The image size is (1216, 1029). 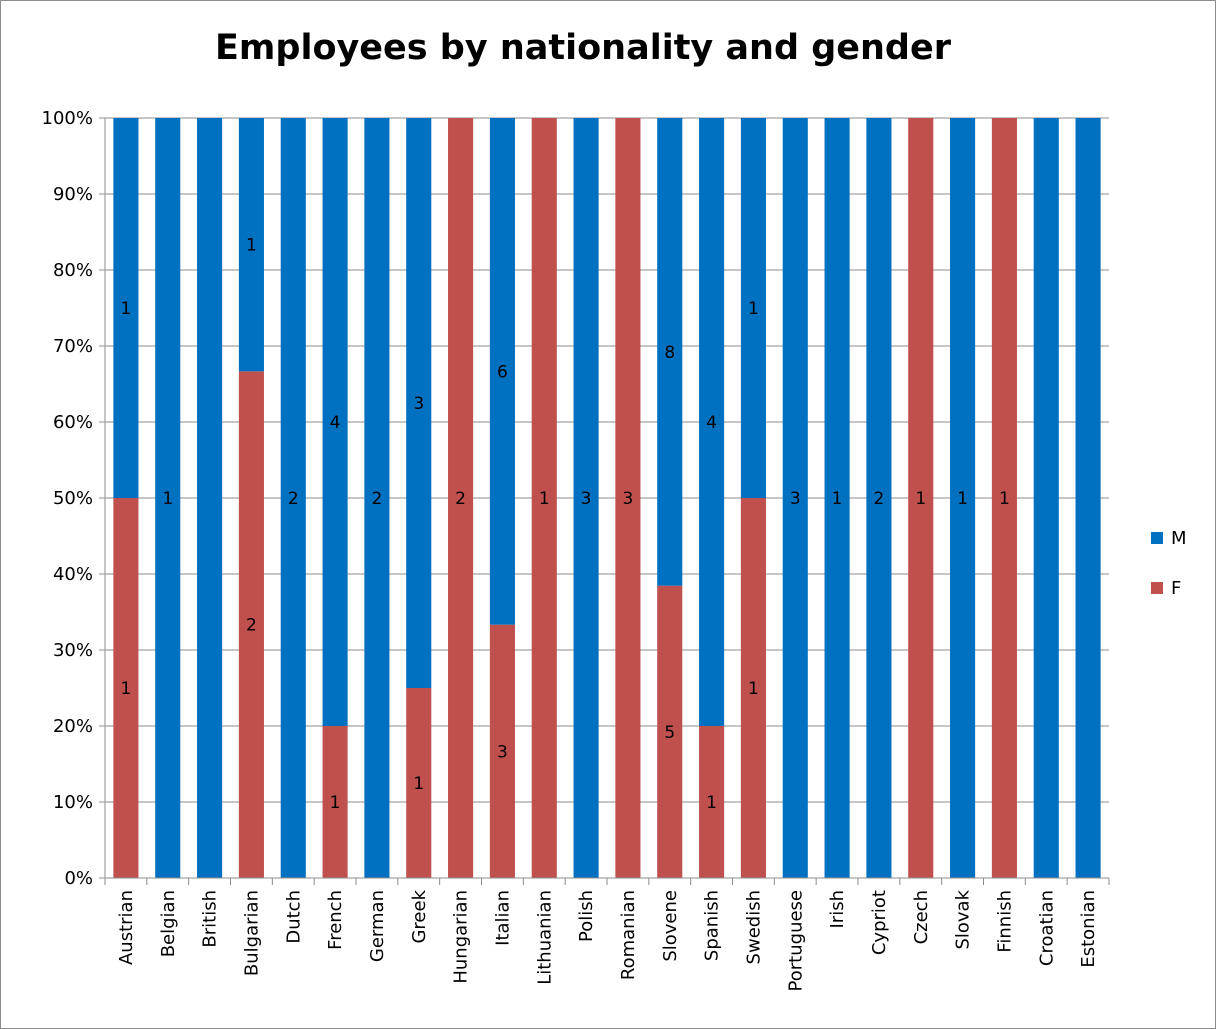 What do you see at coordinates (126, 927) in the screenshot?
I see `x-tick-label: Austrian` at bounding box center [126, 927].